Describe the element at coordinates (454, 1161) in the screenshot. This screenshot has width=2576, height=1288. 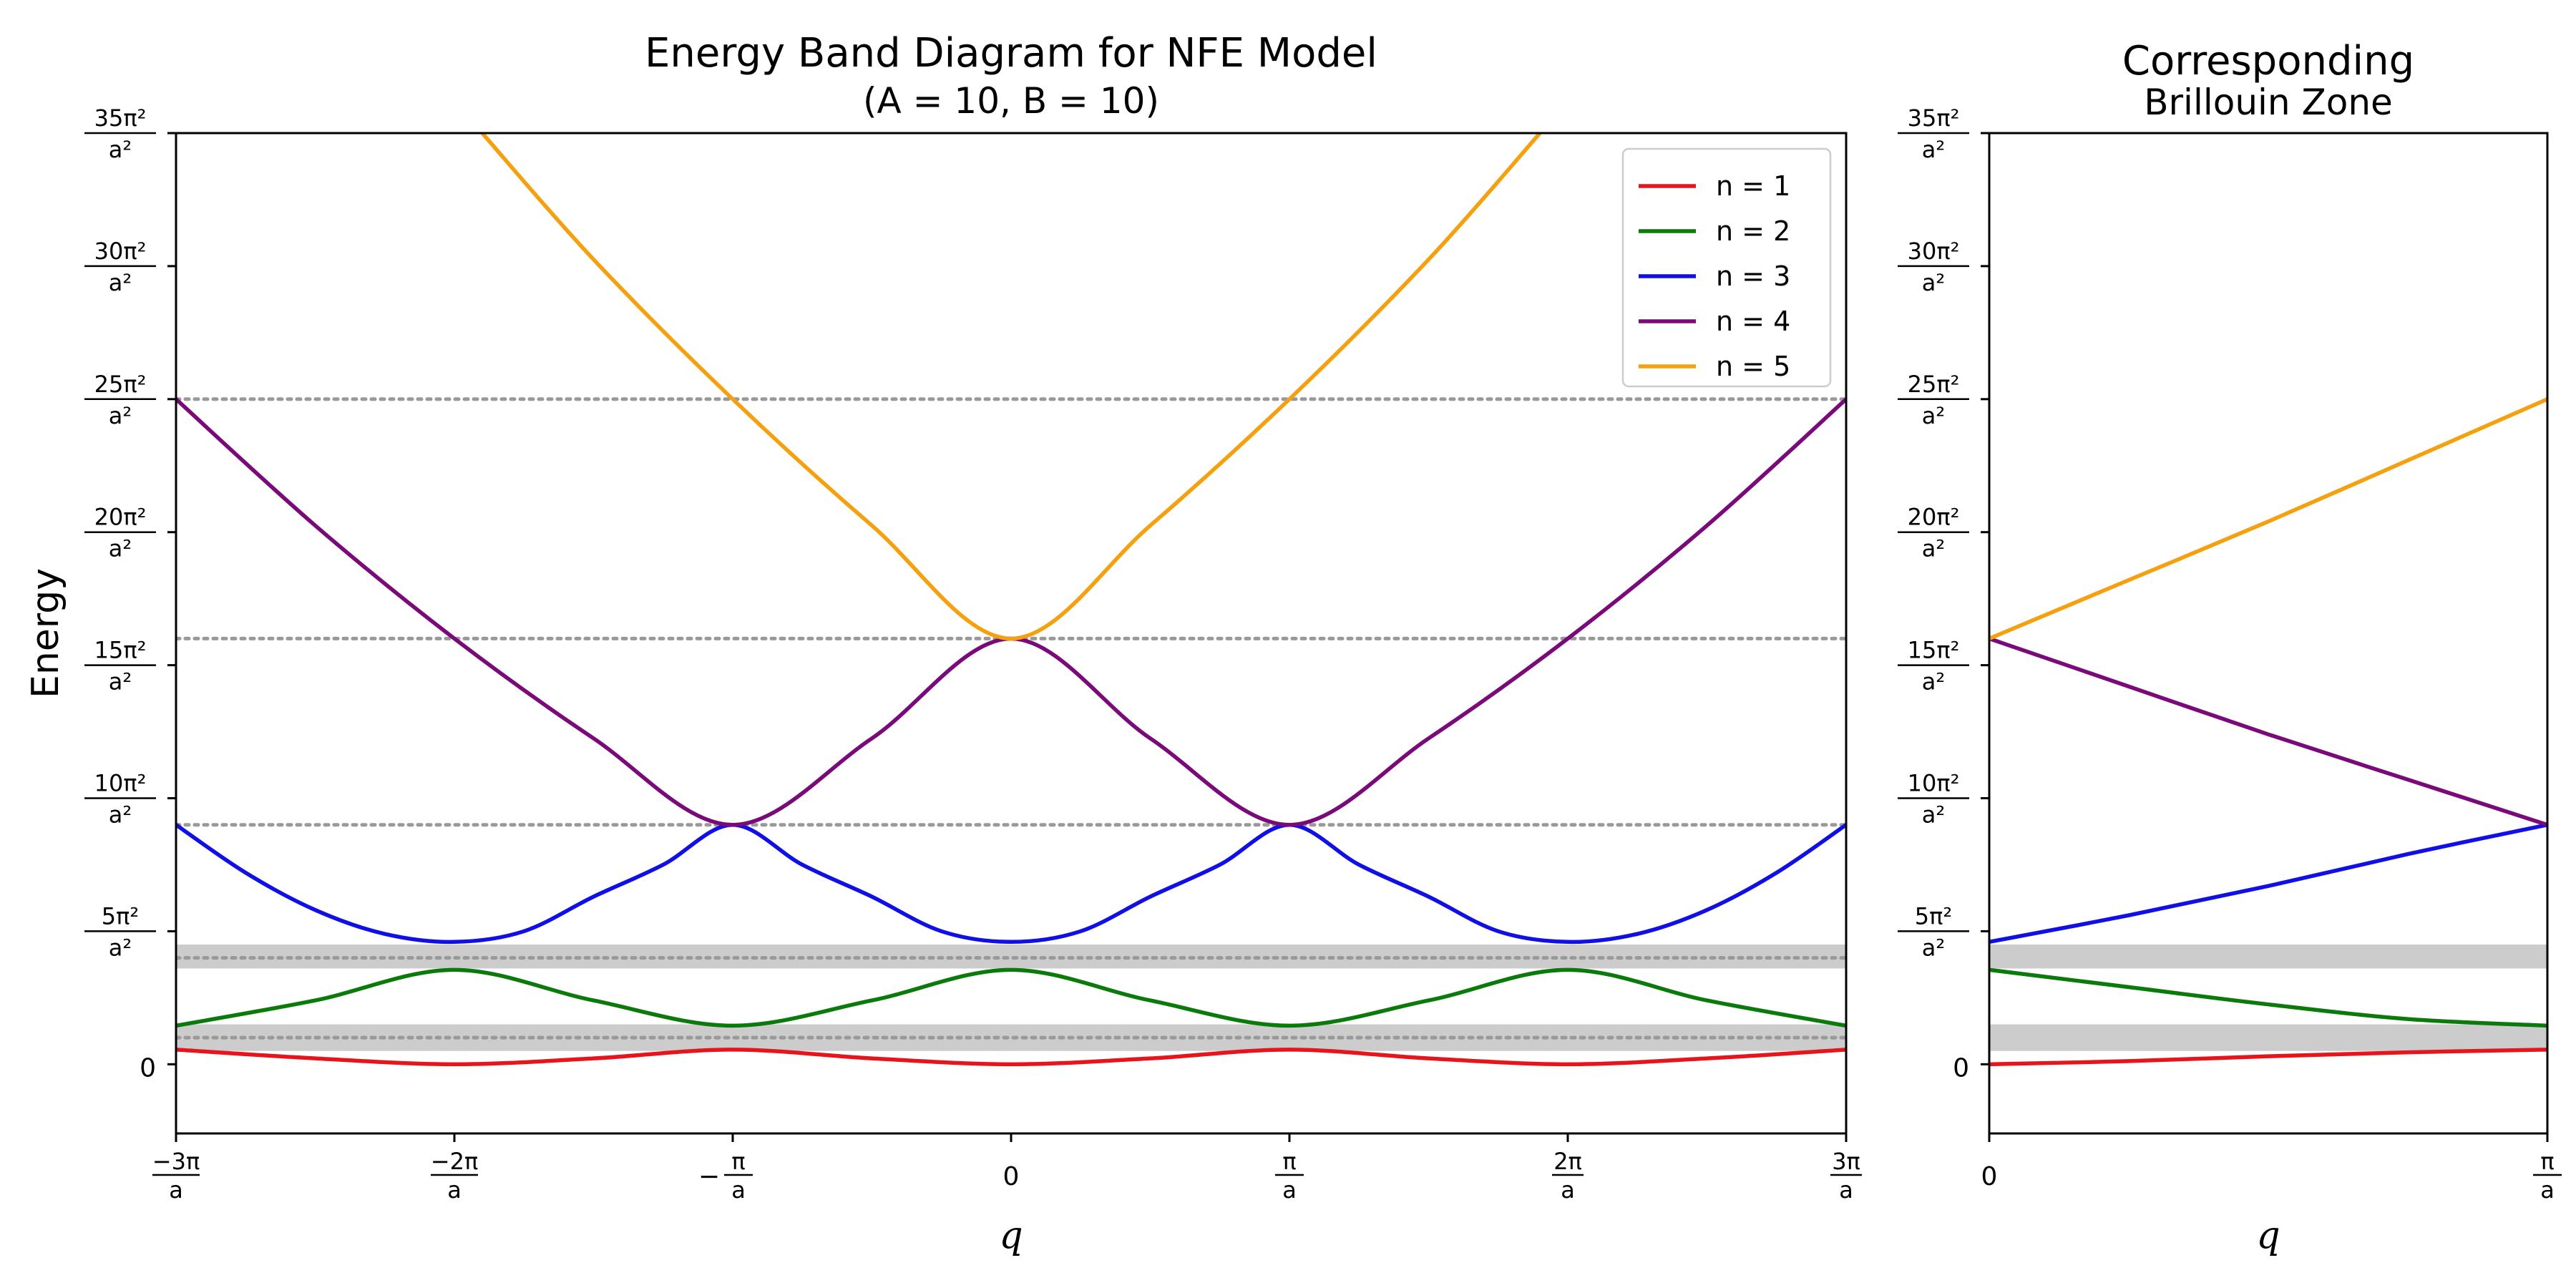
I see `x-tick-numerator: −2π` at that location.